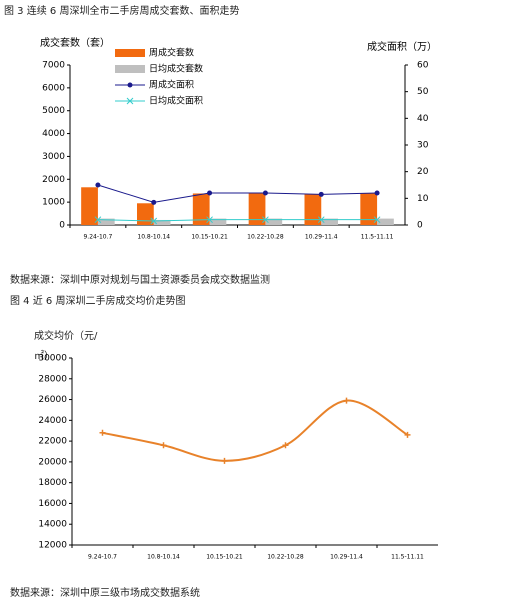 The height and width of the screenshot is (604, 507). Describe the element at coordinates (52, 483) in the screenshot. I see `y-tick-label: 18000` at that location.